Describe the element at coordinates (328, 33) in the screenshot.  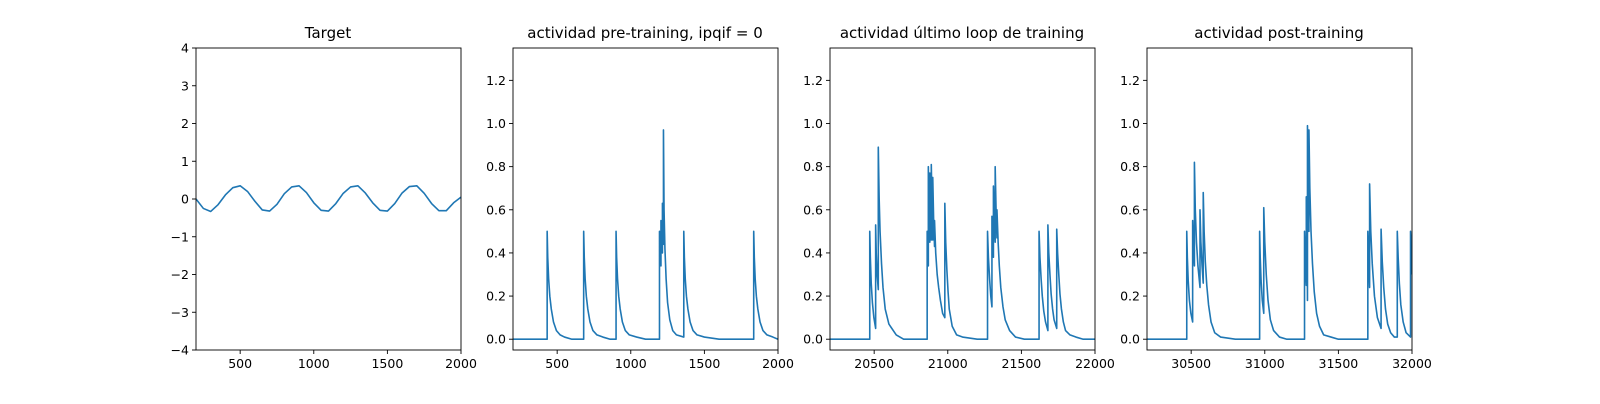
I see `panel-title: Target` at that location.